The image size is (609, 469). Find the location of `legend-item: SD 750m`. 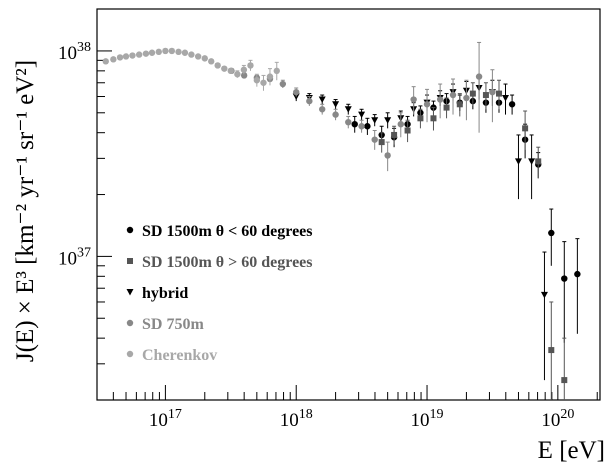

legend-item: SD 750m is located at coordinates (165, 324).